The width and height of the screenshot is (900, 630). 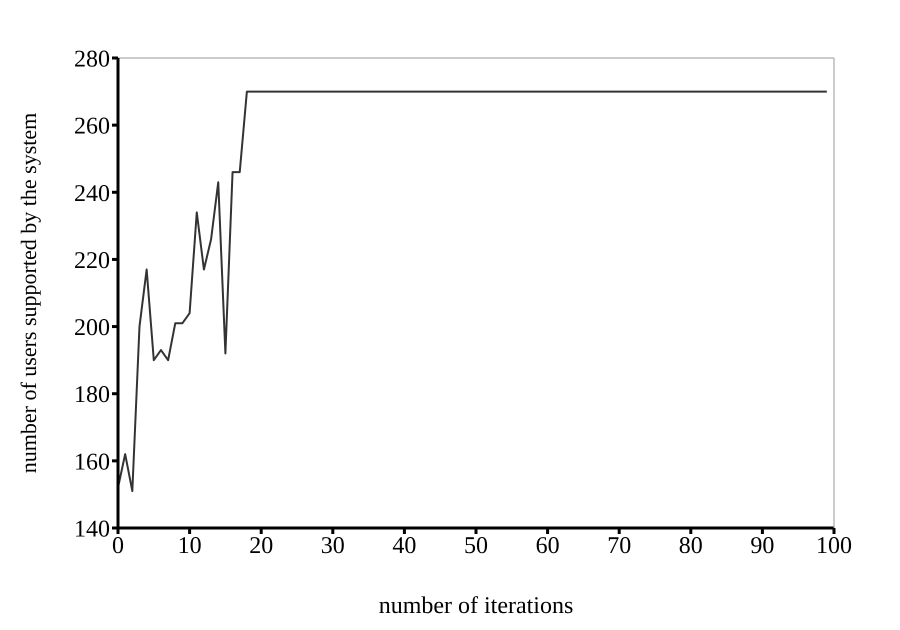 What do you see at coordinates (404, 546) in the screenshot?
I see `x-tick-label: 40` at bounding box center [404, 546].